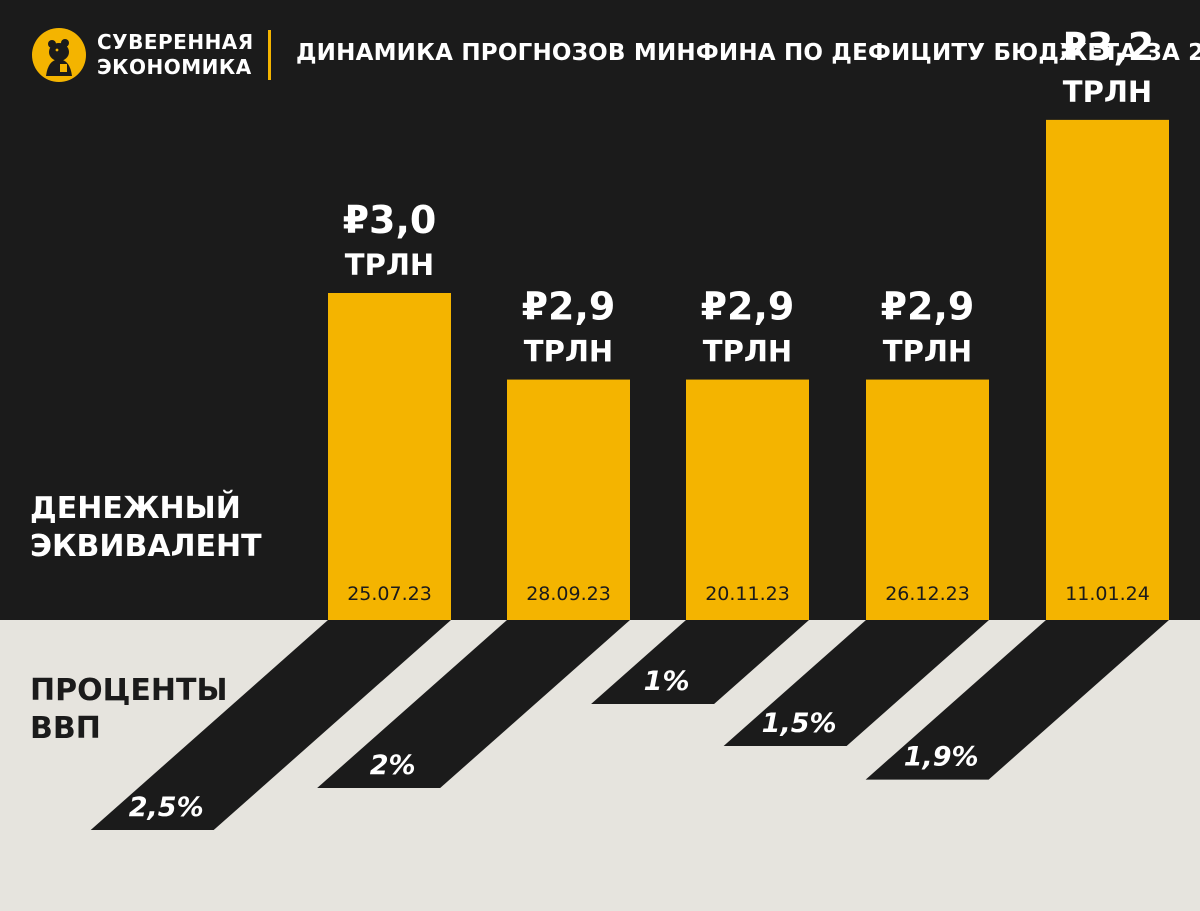  What do you see at coordinates (927, 594) in the screenshot?
I see `date-label: 26.12.23` at bounding box center [927, 594].